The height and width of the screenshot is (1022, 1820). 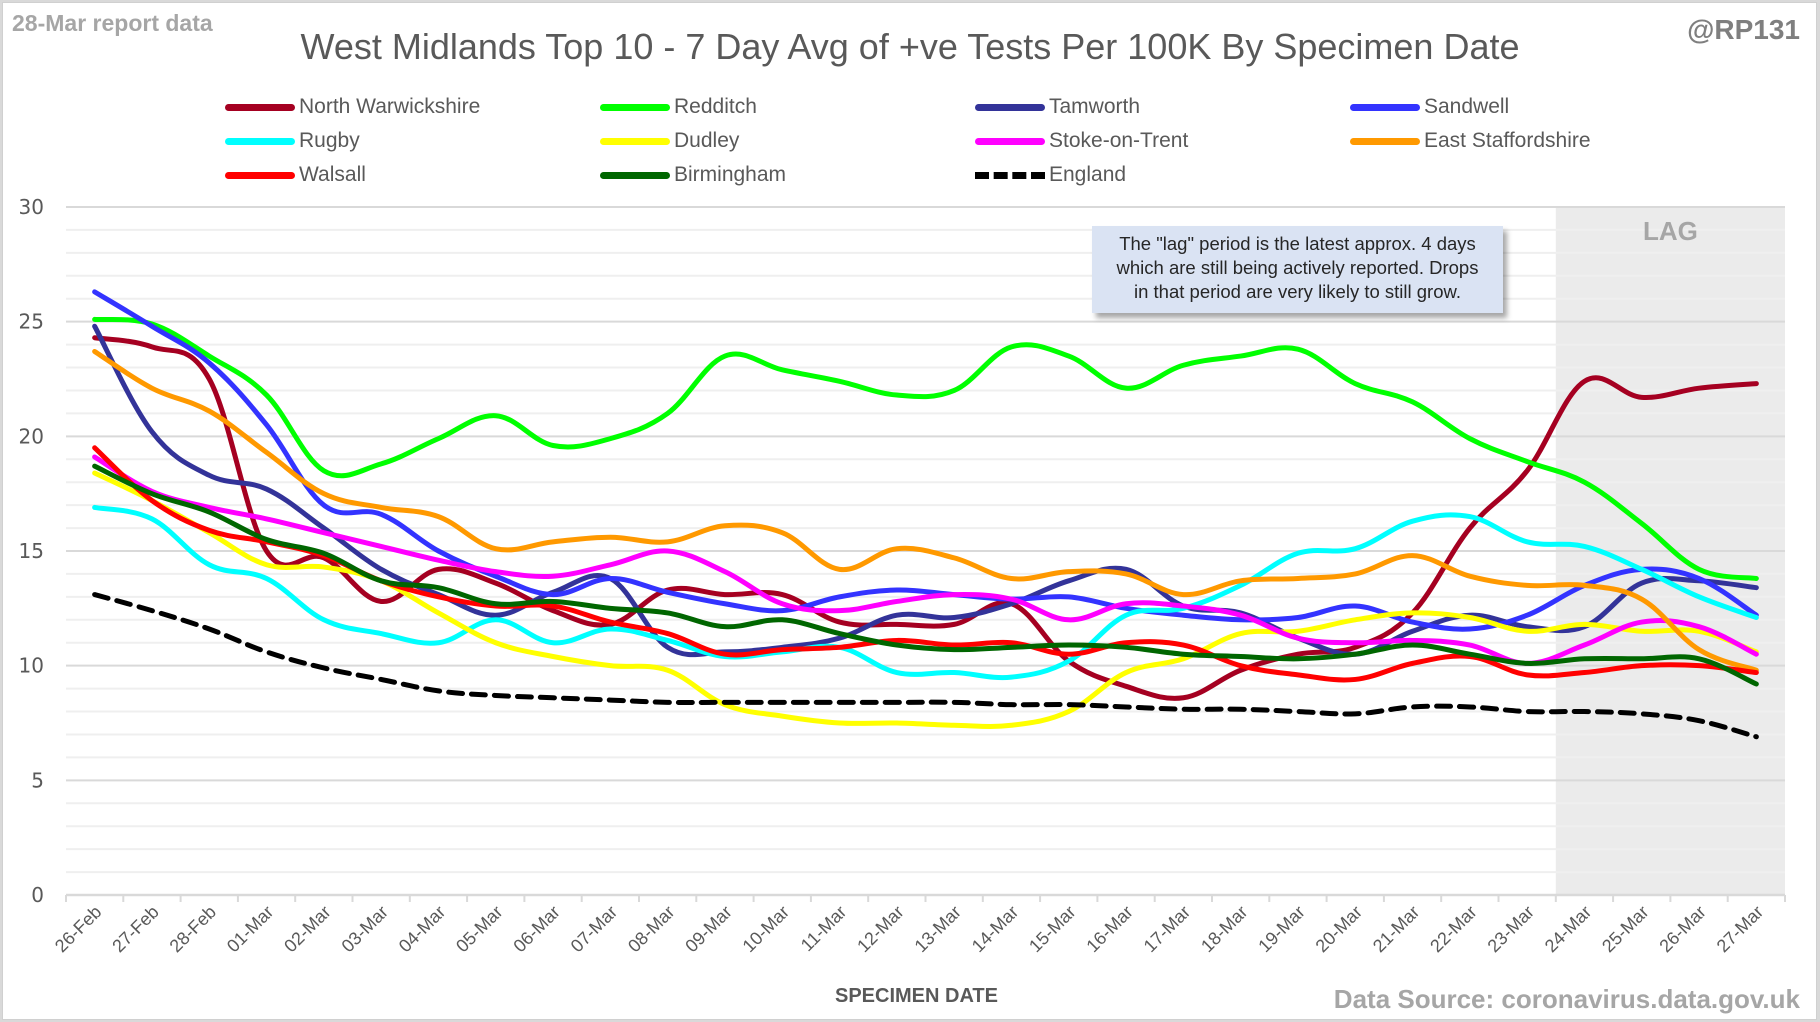 What do you see at coordinates (479, 929) in the screenshot?
I see `x-tick-label: 05-Mar` at bounding box center [479, 929].